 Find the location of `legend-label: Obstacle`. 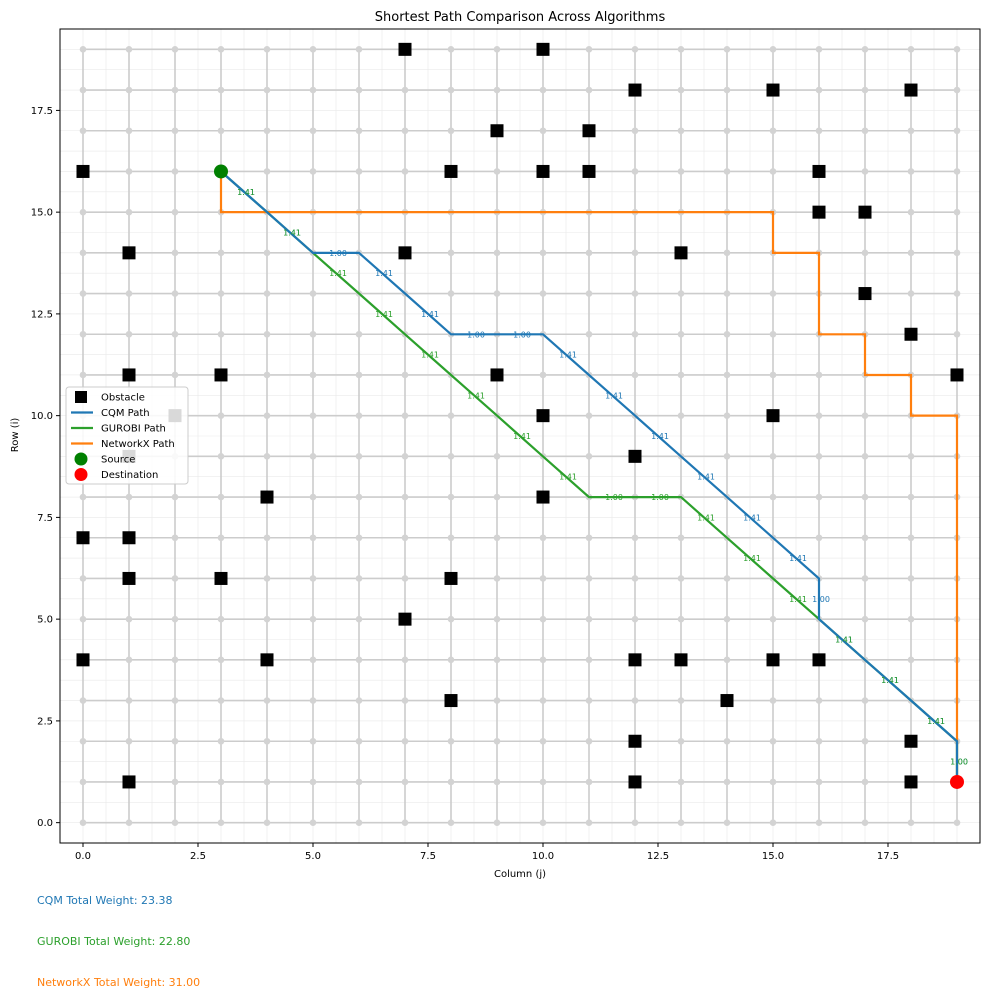

legend-label: Obstacle is located at coordinates (123, 398).